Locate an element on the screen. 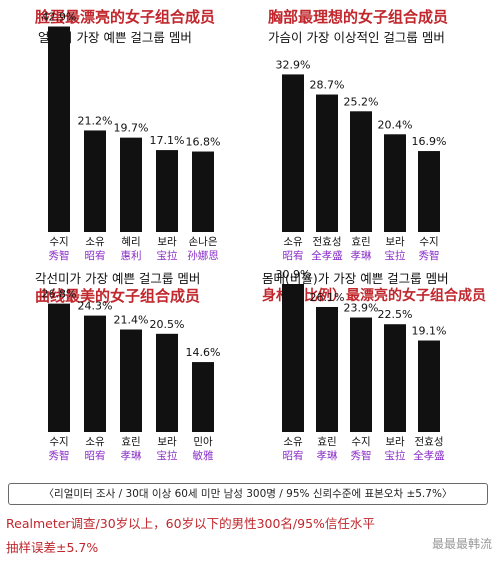 This screenshot has height=570, width=500. chart-2-category-label-2: 전효성 is located at coordinates (327, 242).